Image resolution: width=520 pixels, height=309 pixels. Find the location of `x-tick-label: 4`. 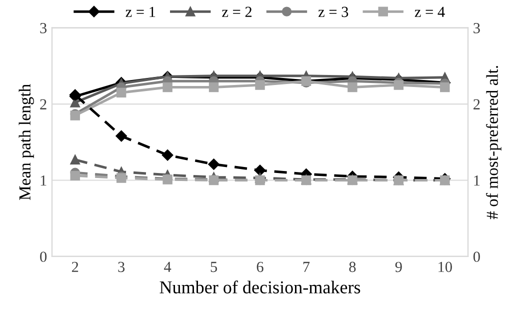

x-tick-label: 4 is located at coordinates (168, 267).